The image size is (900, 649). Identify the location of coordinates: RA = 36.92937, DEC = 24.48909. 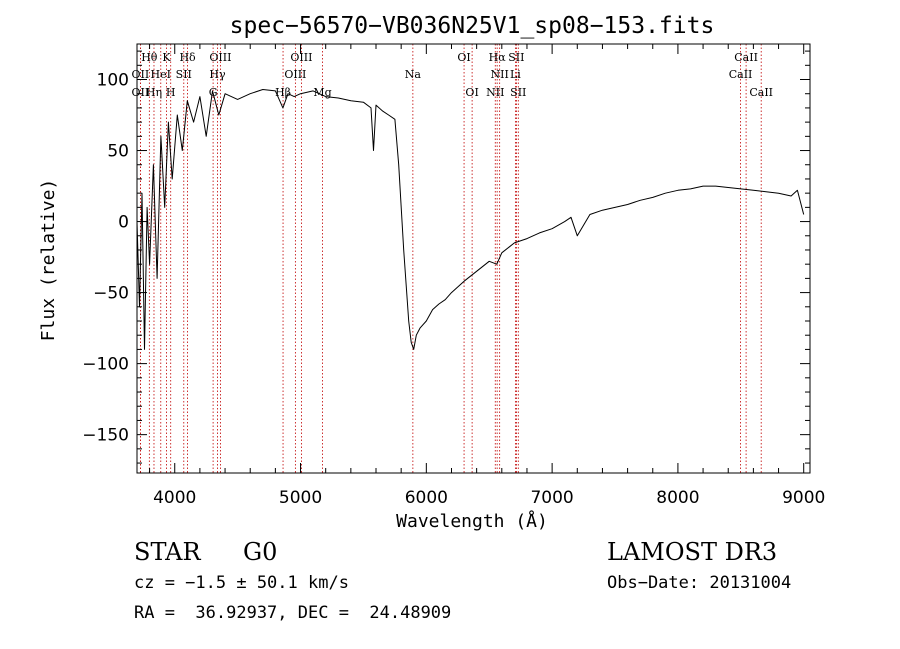
(293, 613).